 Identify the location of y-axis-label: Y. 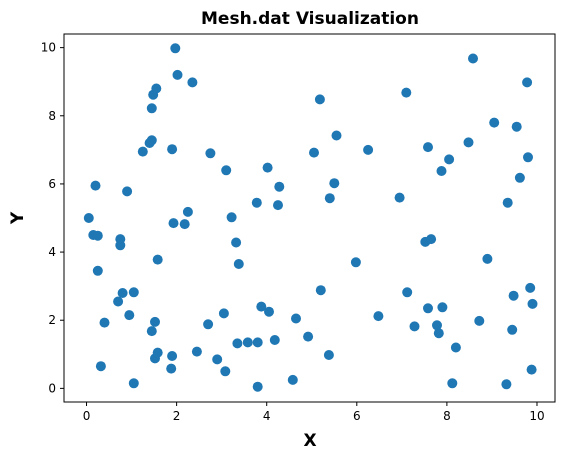
(18, 218).